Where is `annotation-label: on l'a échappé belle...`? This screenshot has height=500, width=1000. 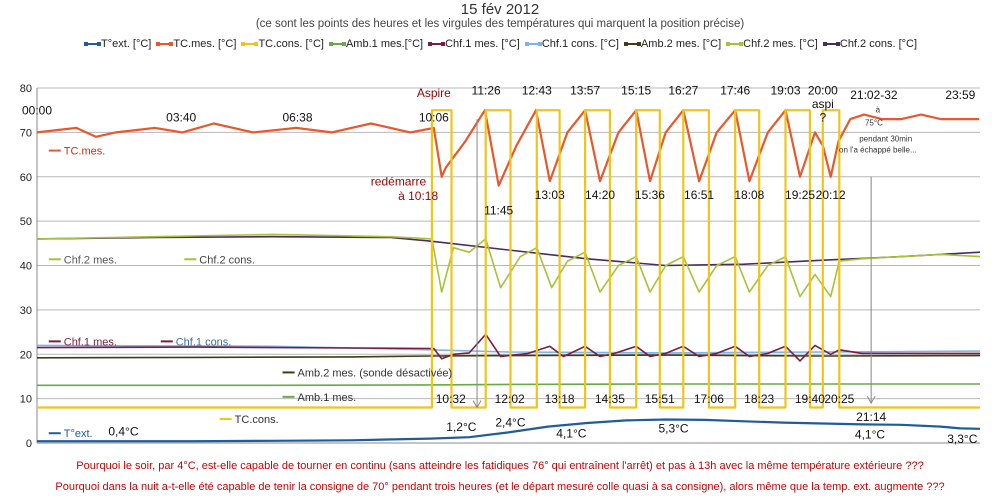 annotation-label: on l'a échappé belle... is located at coordinates (878, 149).